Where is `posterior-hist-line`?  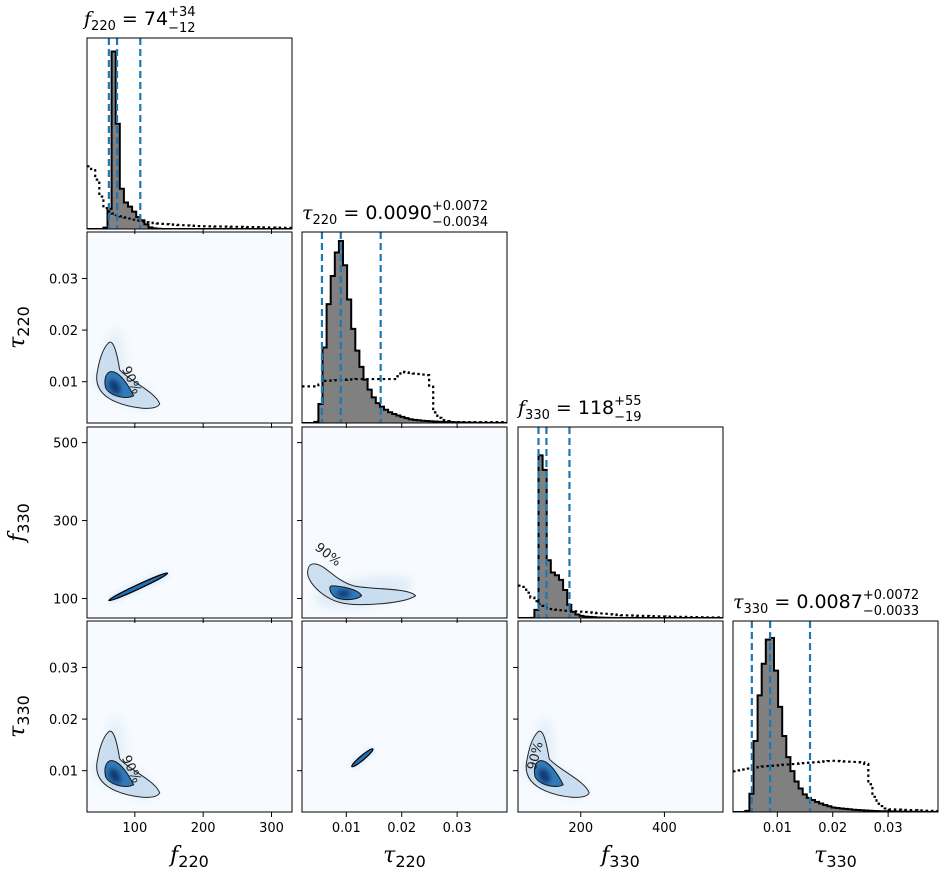
posterior-hist-line is located at coordinates (620, 536).